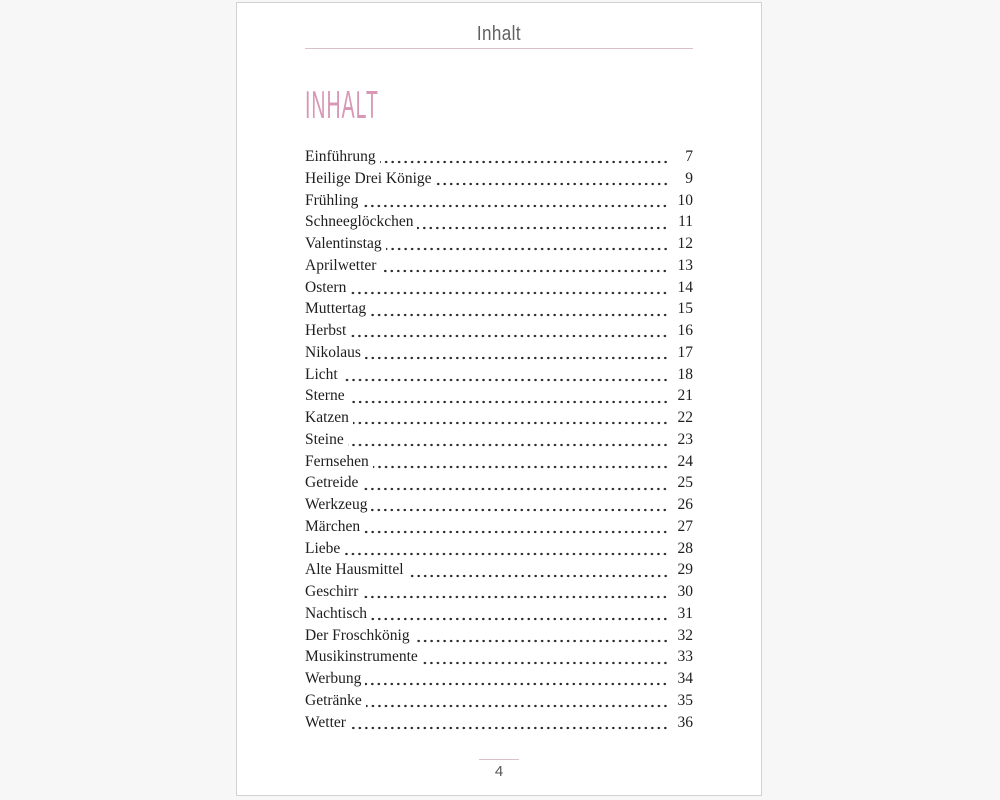  Describe the element at coordinates (342, 105) in the screenshot. I see `toc-heading-text: INHALT` at that location.